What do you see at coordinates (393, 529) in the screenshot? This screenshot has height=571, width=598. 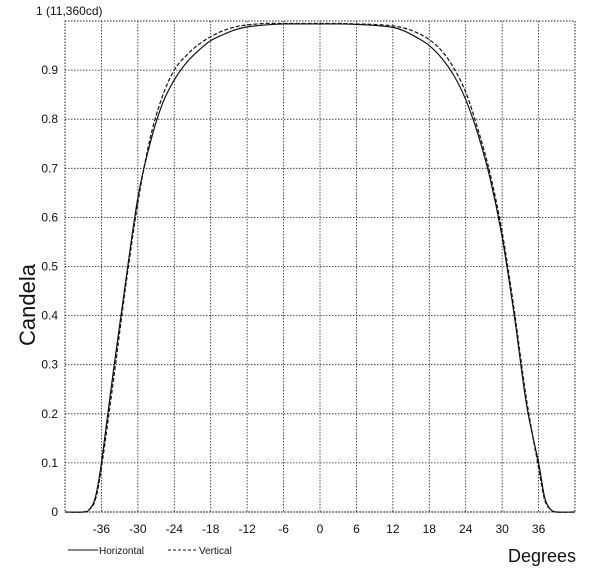 I see `x-tick-label: 12` at bounding box center [393, 529].